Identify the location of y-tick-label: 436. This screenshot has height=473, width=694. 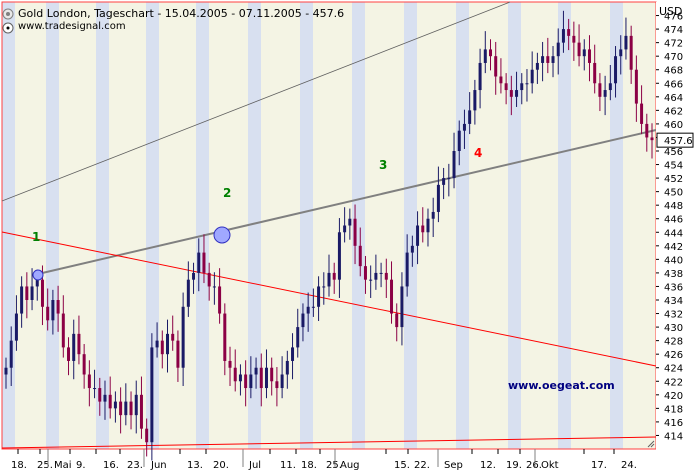
(673, 287).